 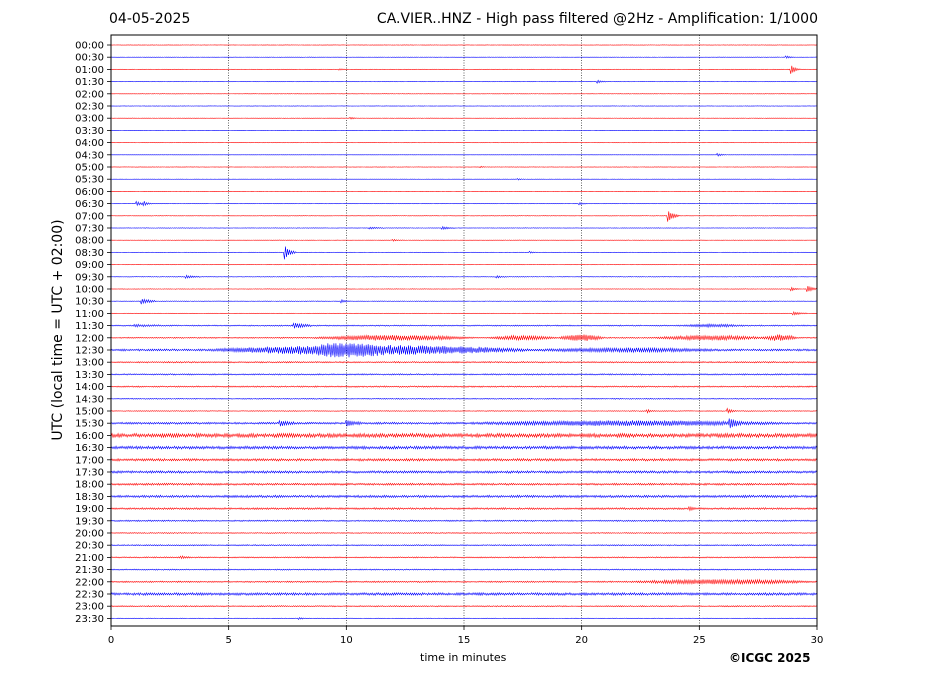 What do you see at coordinates (228, 640) in the screenshot?
I see `x-tick-label: 5` at bounding box center [228, 640].